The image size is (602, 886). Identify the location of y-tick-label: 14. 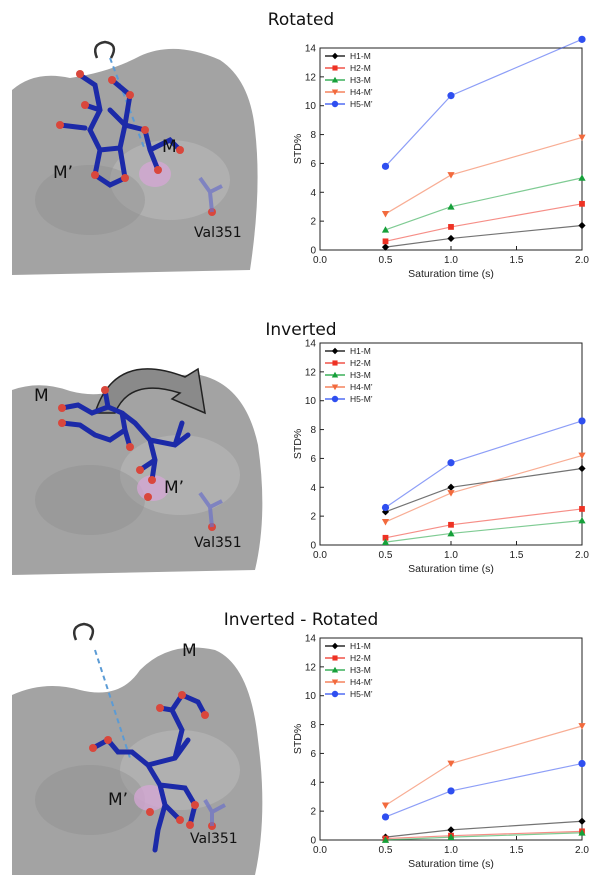
(311, 639).